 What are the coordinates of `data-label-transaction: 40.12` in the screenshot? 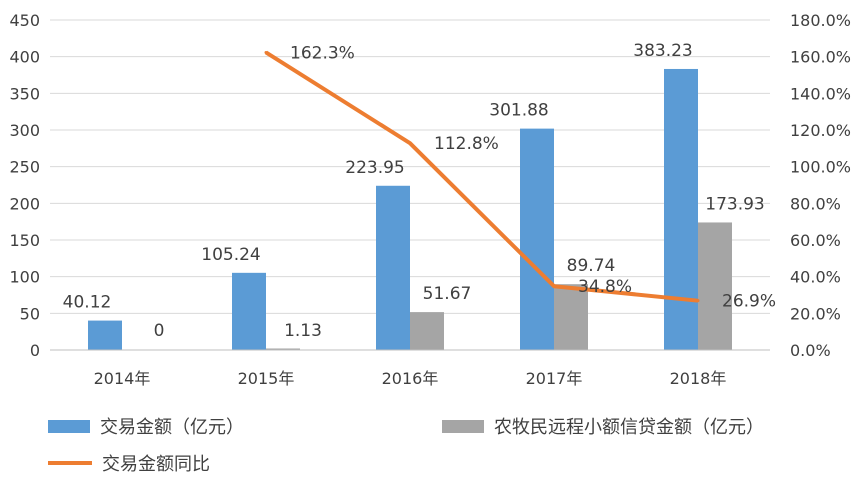 It's located at (87, 303).